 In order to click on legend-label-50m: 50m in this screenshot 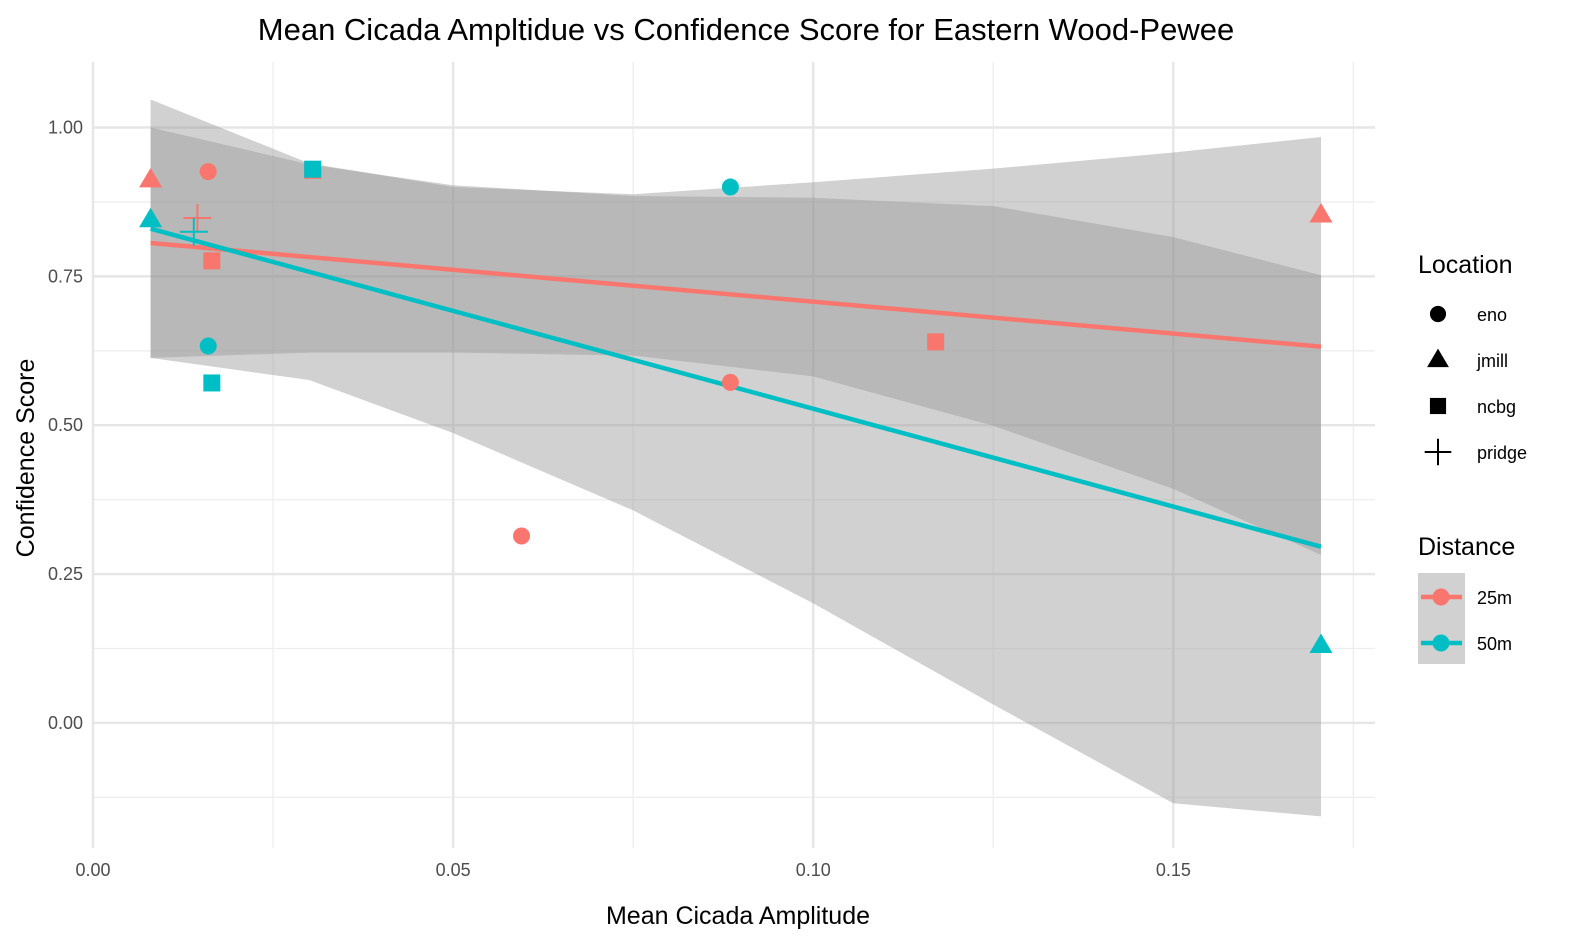, I will do `click(1494, 644)`.